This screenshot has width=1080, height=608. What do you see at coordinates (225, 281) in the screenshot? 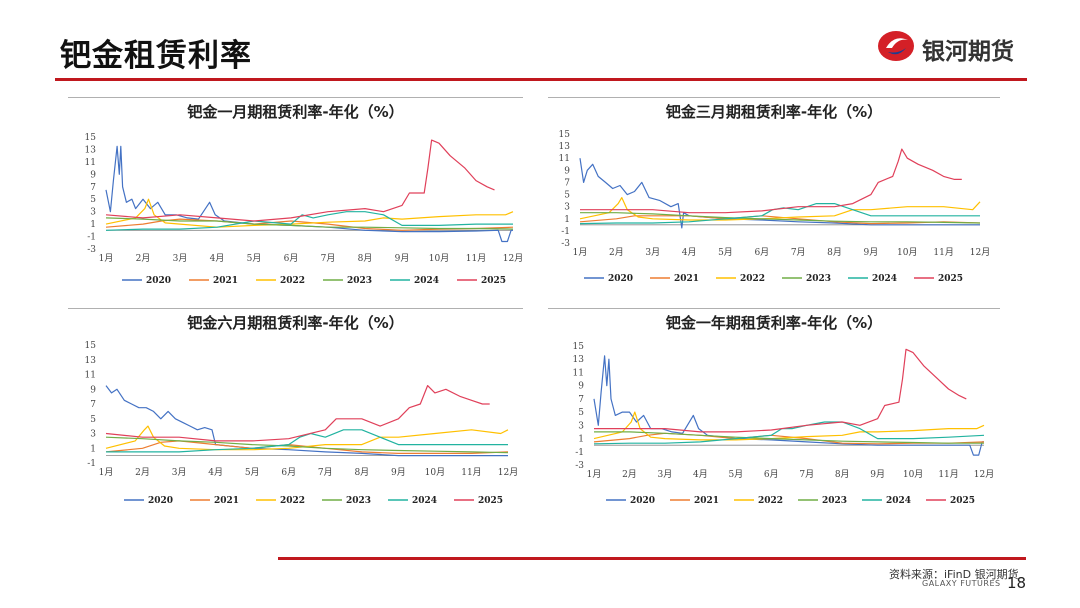
I see `legend-label: 2021` at bounding box center [225, 281].